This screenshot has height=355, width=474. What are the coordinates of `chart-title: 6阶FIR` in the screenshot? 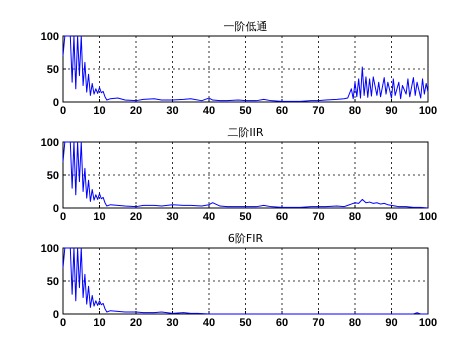 It's located at (246, 238).